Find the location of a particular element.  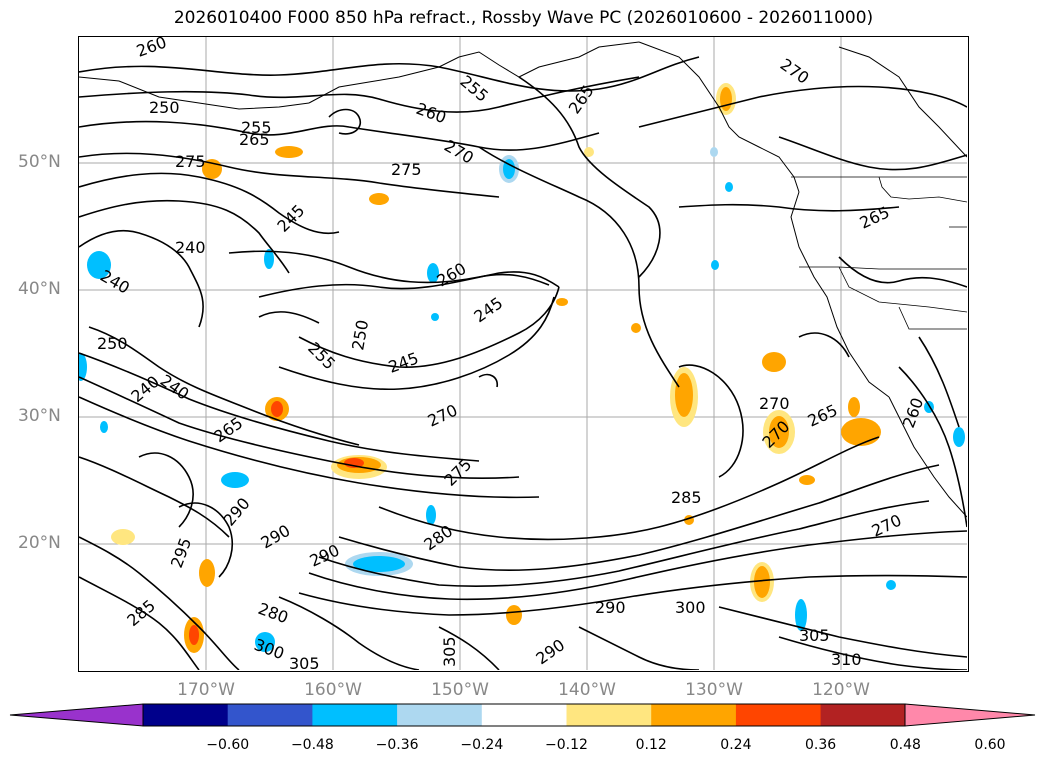

lon-label-170w: 170°W is located at coordinates (206, 690).